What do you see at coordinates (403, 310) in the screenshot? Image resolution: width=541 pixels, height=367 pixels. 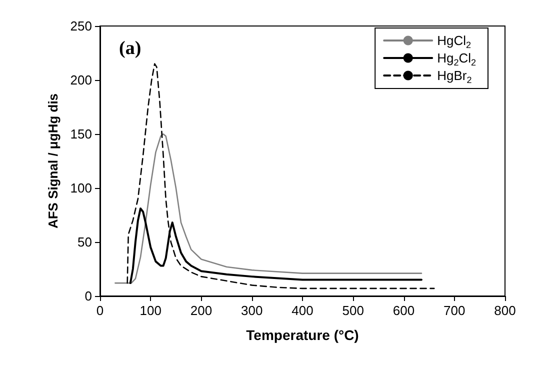 I see `x-tick-label: 600` at bounding box center [403, 310].